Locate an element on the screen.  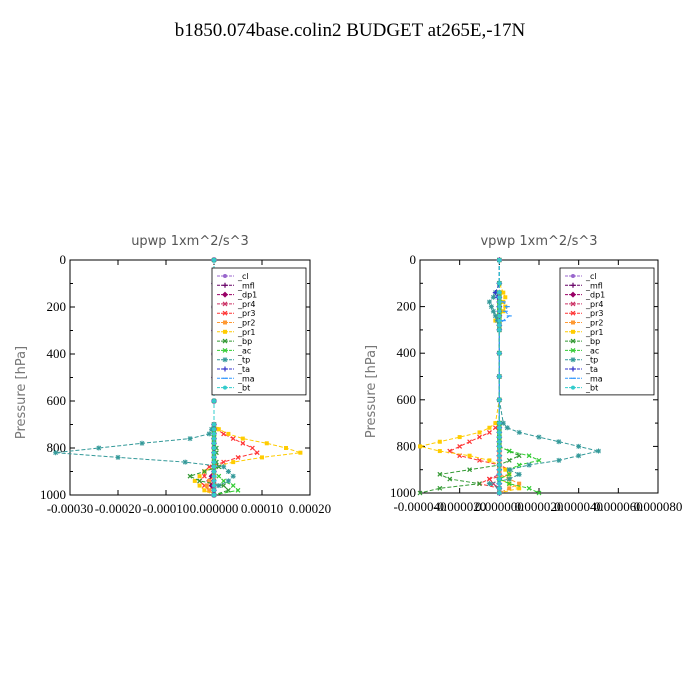
legend-label: _pr2 is located at coordinates (246, 323).